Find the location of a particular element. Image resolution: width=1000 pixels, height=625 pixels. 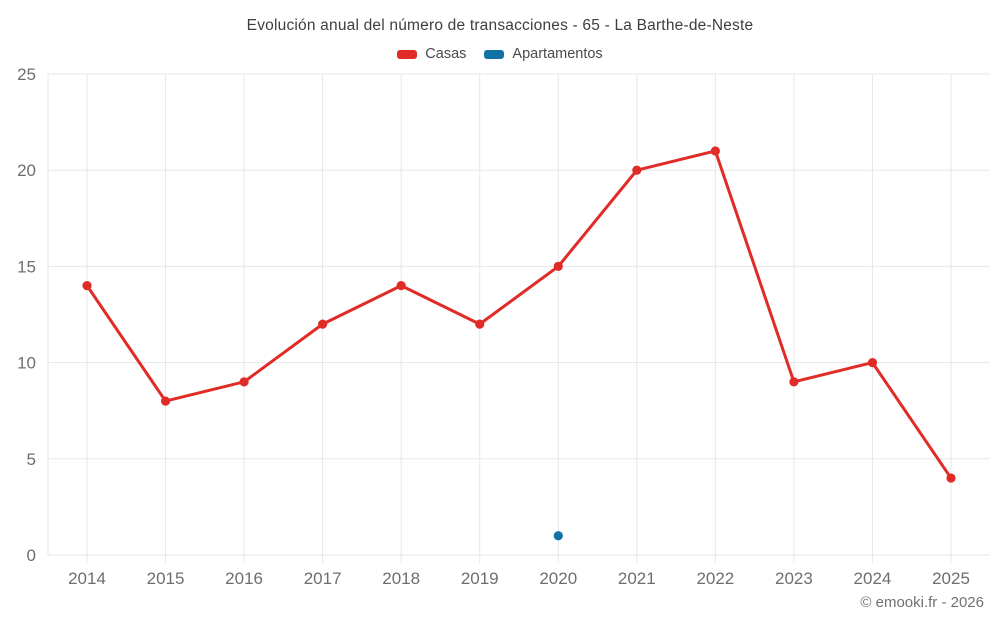

x-tick-label-2018: 2018 is located at coordinates (401, 578).